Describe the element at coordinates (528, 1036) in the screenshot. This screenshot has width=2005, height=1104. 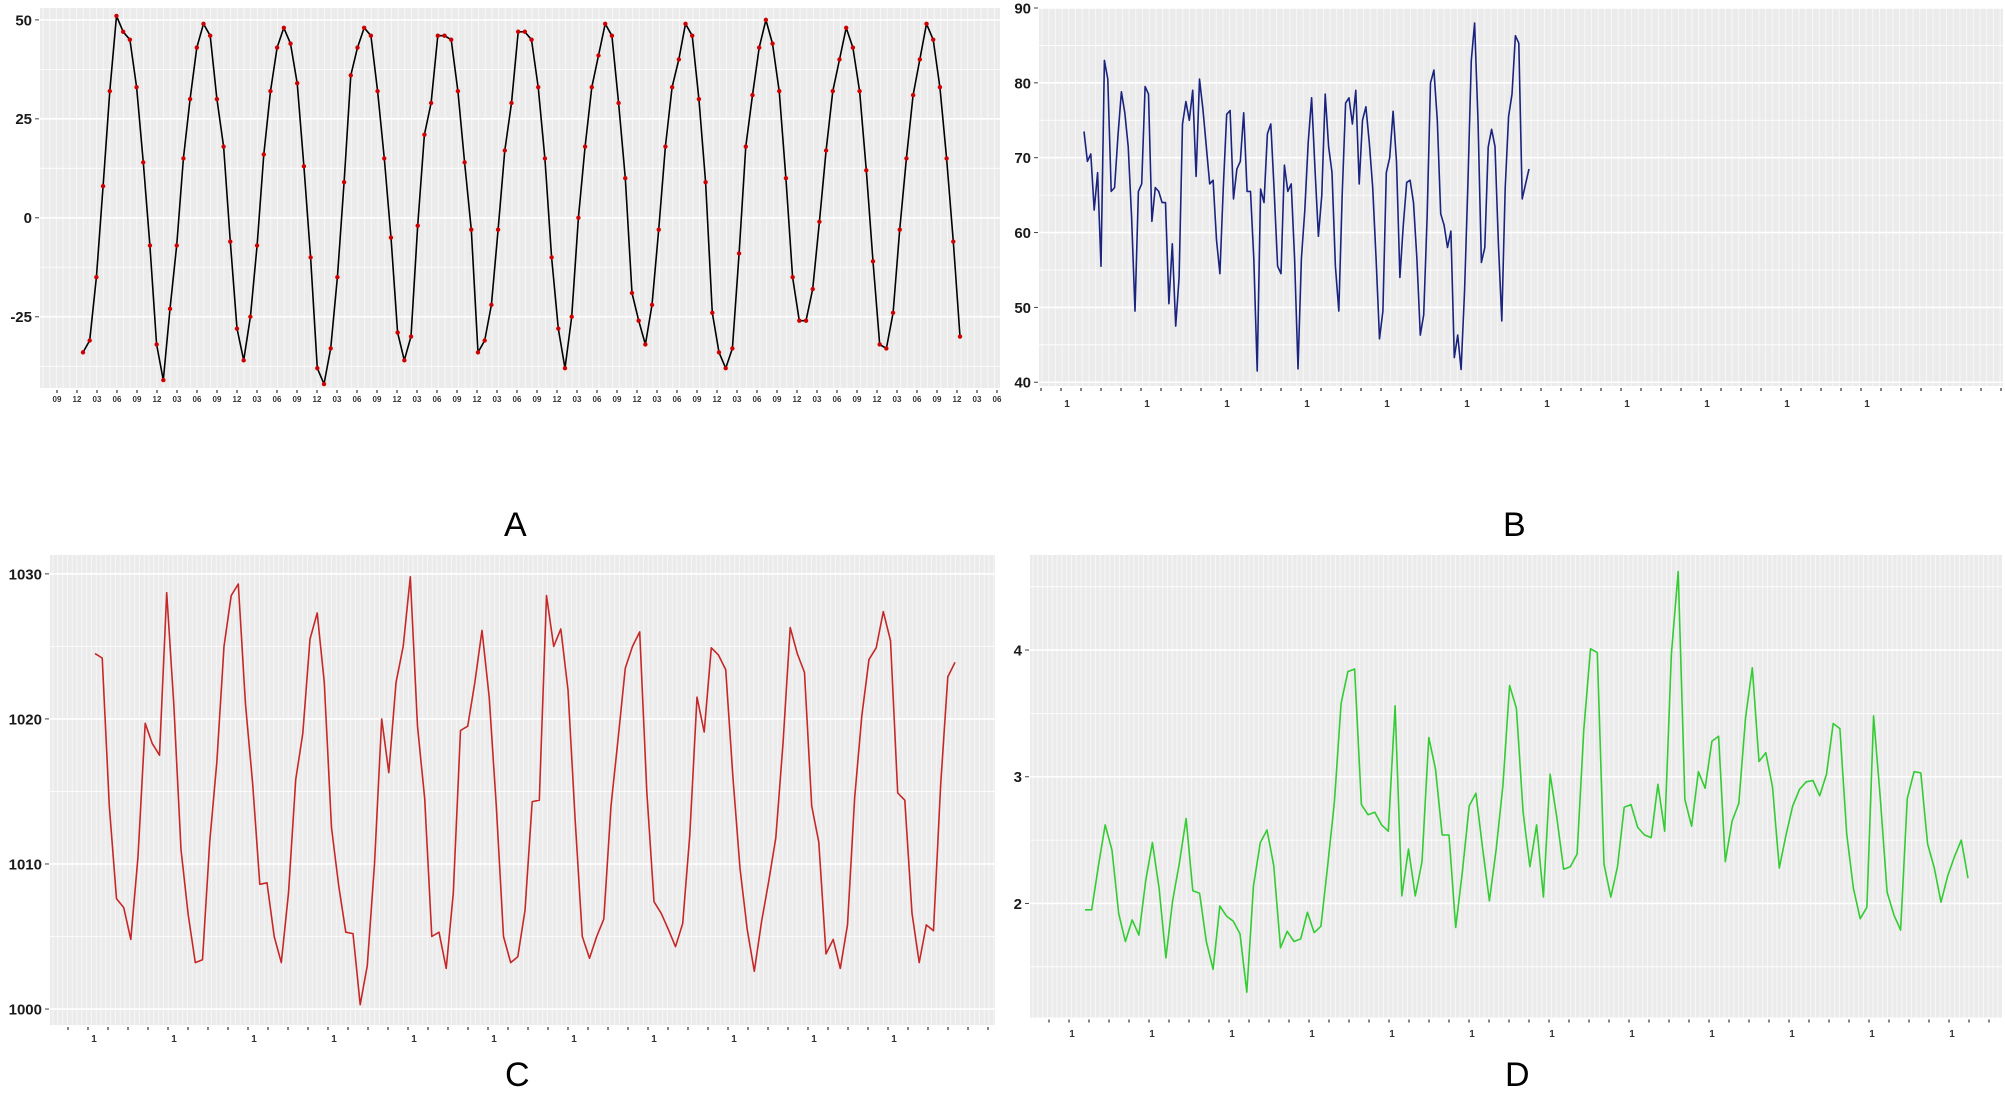
I see `x-axis-ticks: 1 1 1 1 1 1 1 1 1 1 1` at that location.